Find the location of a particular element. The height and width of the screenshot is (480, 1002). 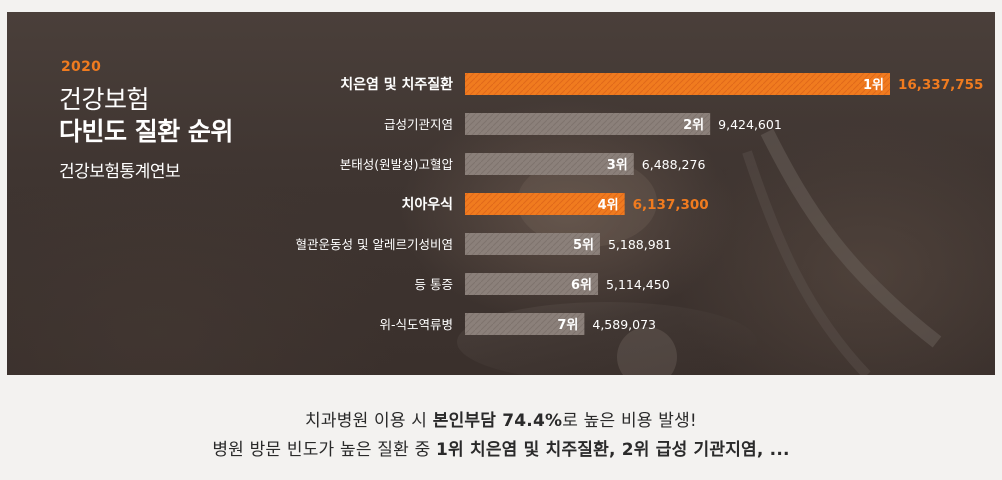

value-label: 5,188,981 is located at coordinates (640, 244).